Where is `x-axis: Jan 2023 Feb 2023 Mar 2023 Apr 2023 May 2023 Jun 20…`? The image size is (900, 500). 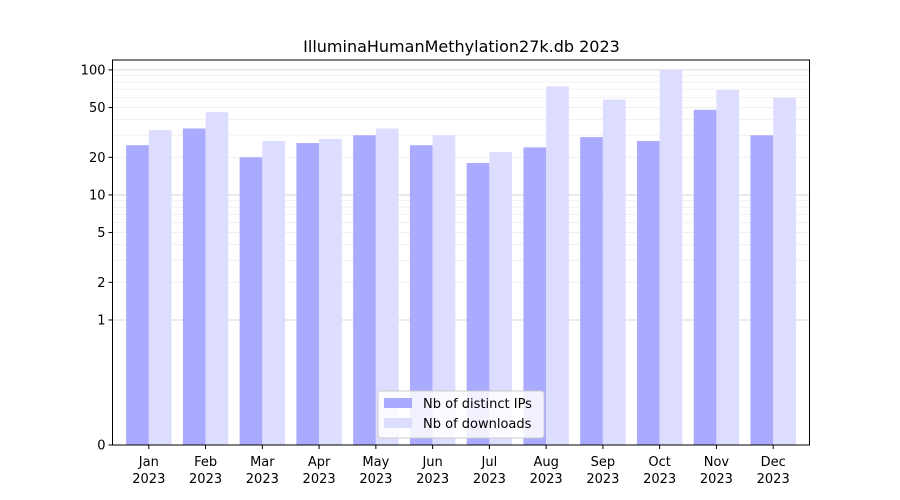 x-axis: Jan 2023 Feb 2023 Mar 2023 Apr 2023 May 2023 Jun 20… is located at coordinates (461, 466).